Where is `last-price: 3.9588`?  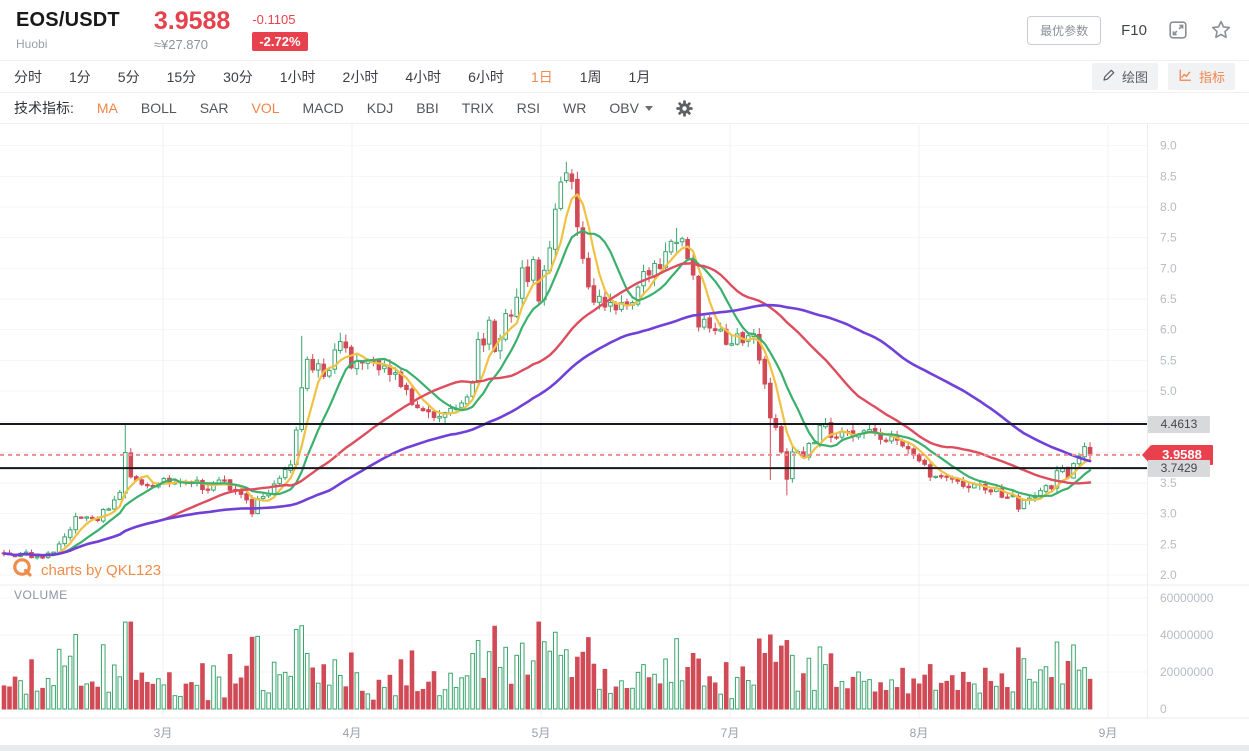 last-price: 3.9588 is located at coordinates (192, 21).